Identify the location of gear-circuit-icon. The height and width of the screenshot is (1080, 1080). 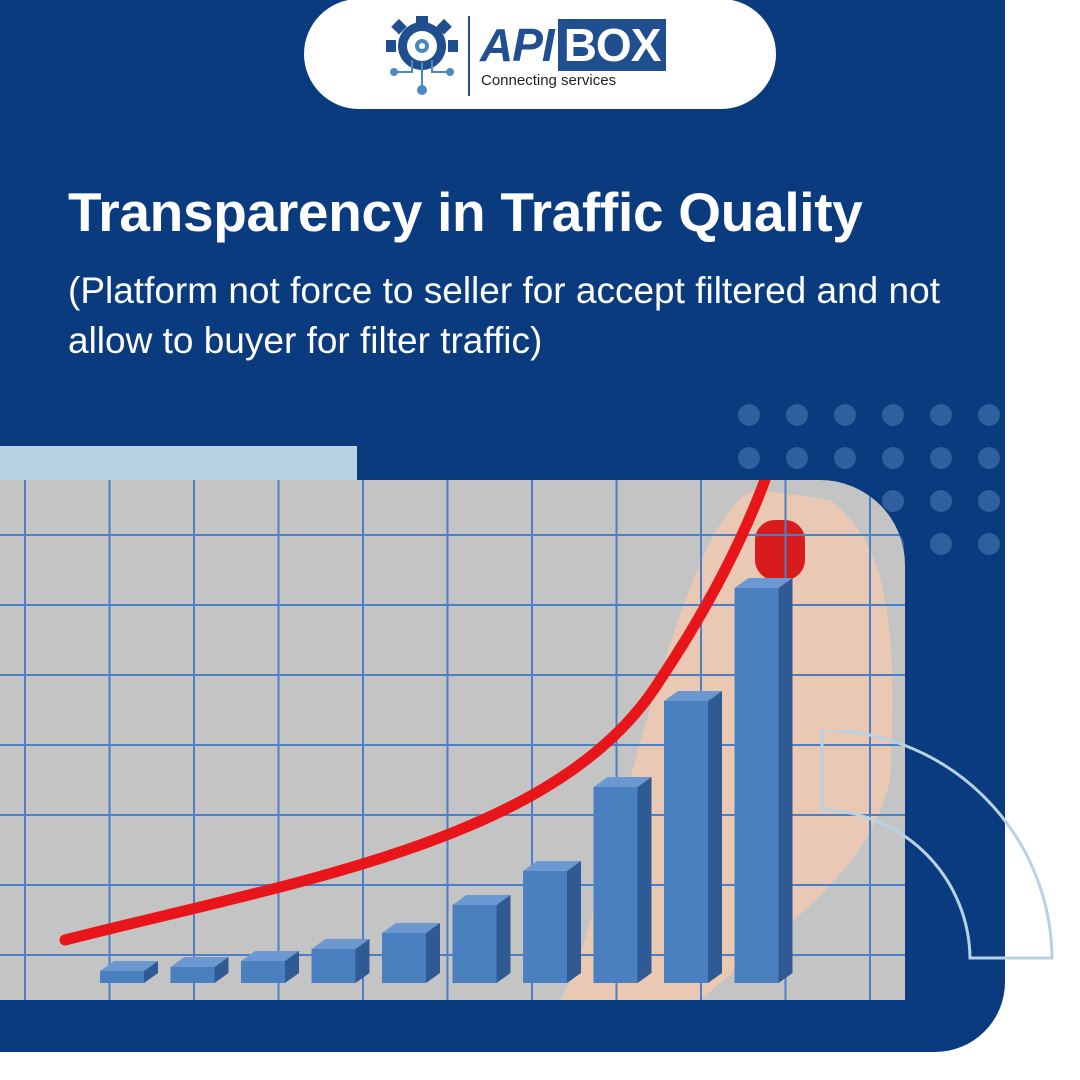
(422, 55).